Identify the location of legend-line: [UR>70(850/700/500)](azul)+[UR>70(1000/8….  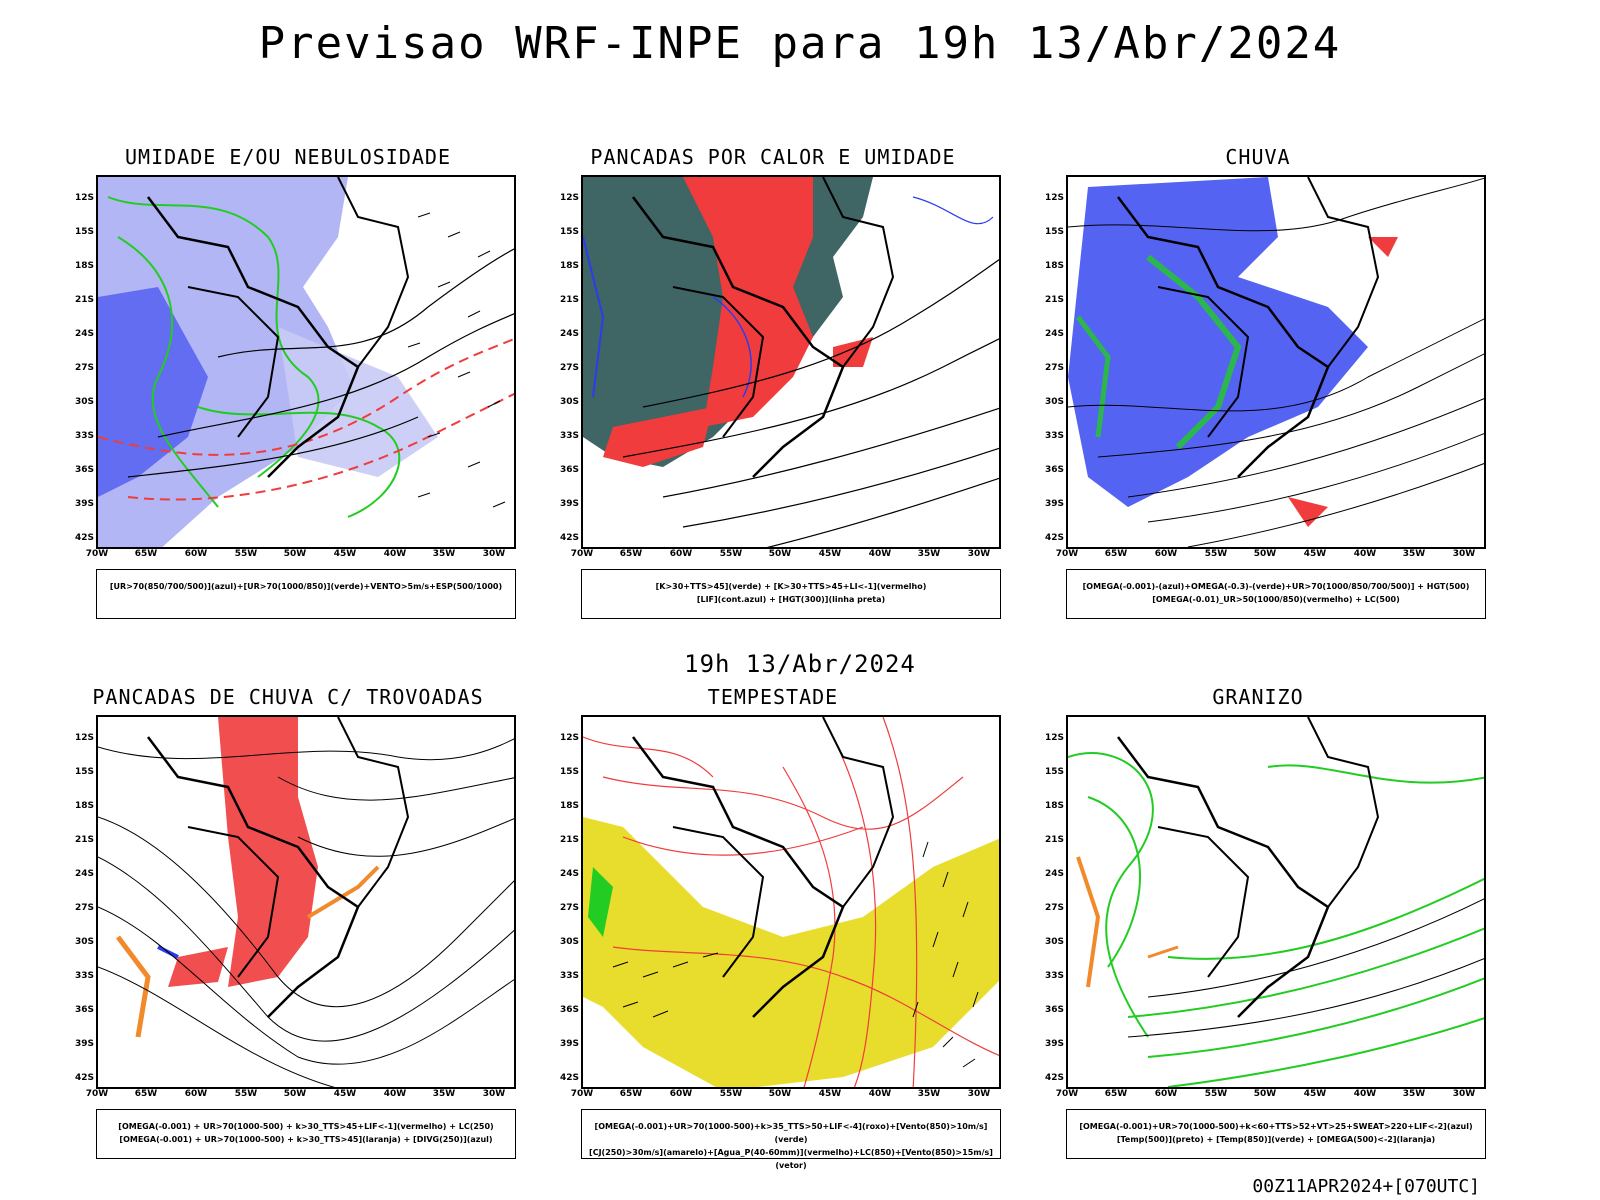
(306, 586).